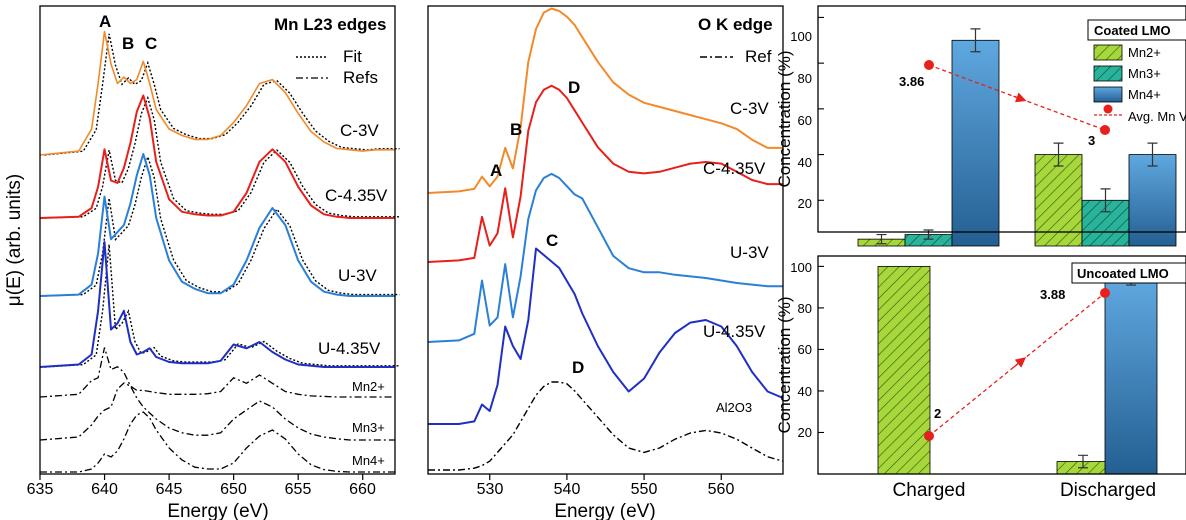 Image resolution: width=1186 pixels, height=520 pixels. Describe the element at coordinates (552, 240) in the screenshot. I see `o-peak-label-c: C` at that location.